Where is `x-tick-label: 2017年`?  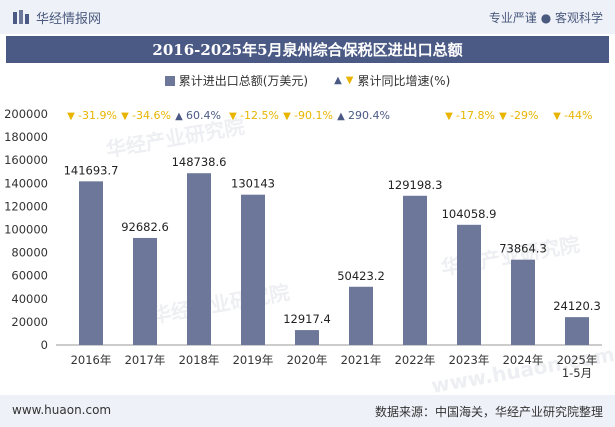 x-tick-label: 2017年 is located at coordinates (145, 360).